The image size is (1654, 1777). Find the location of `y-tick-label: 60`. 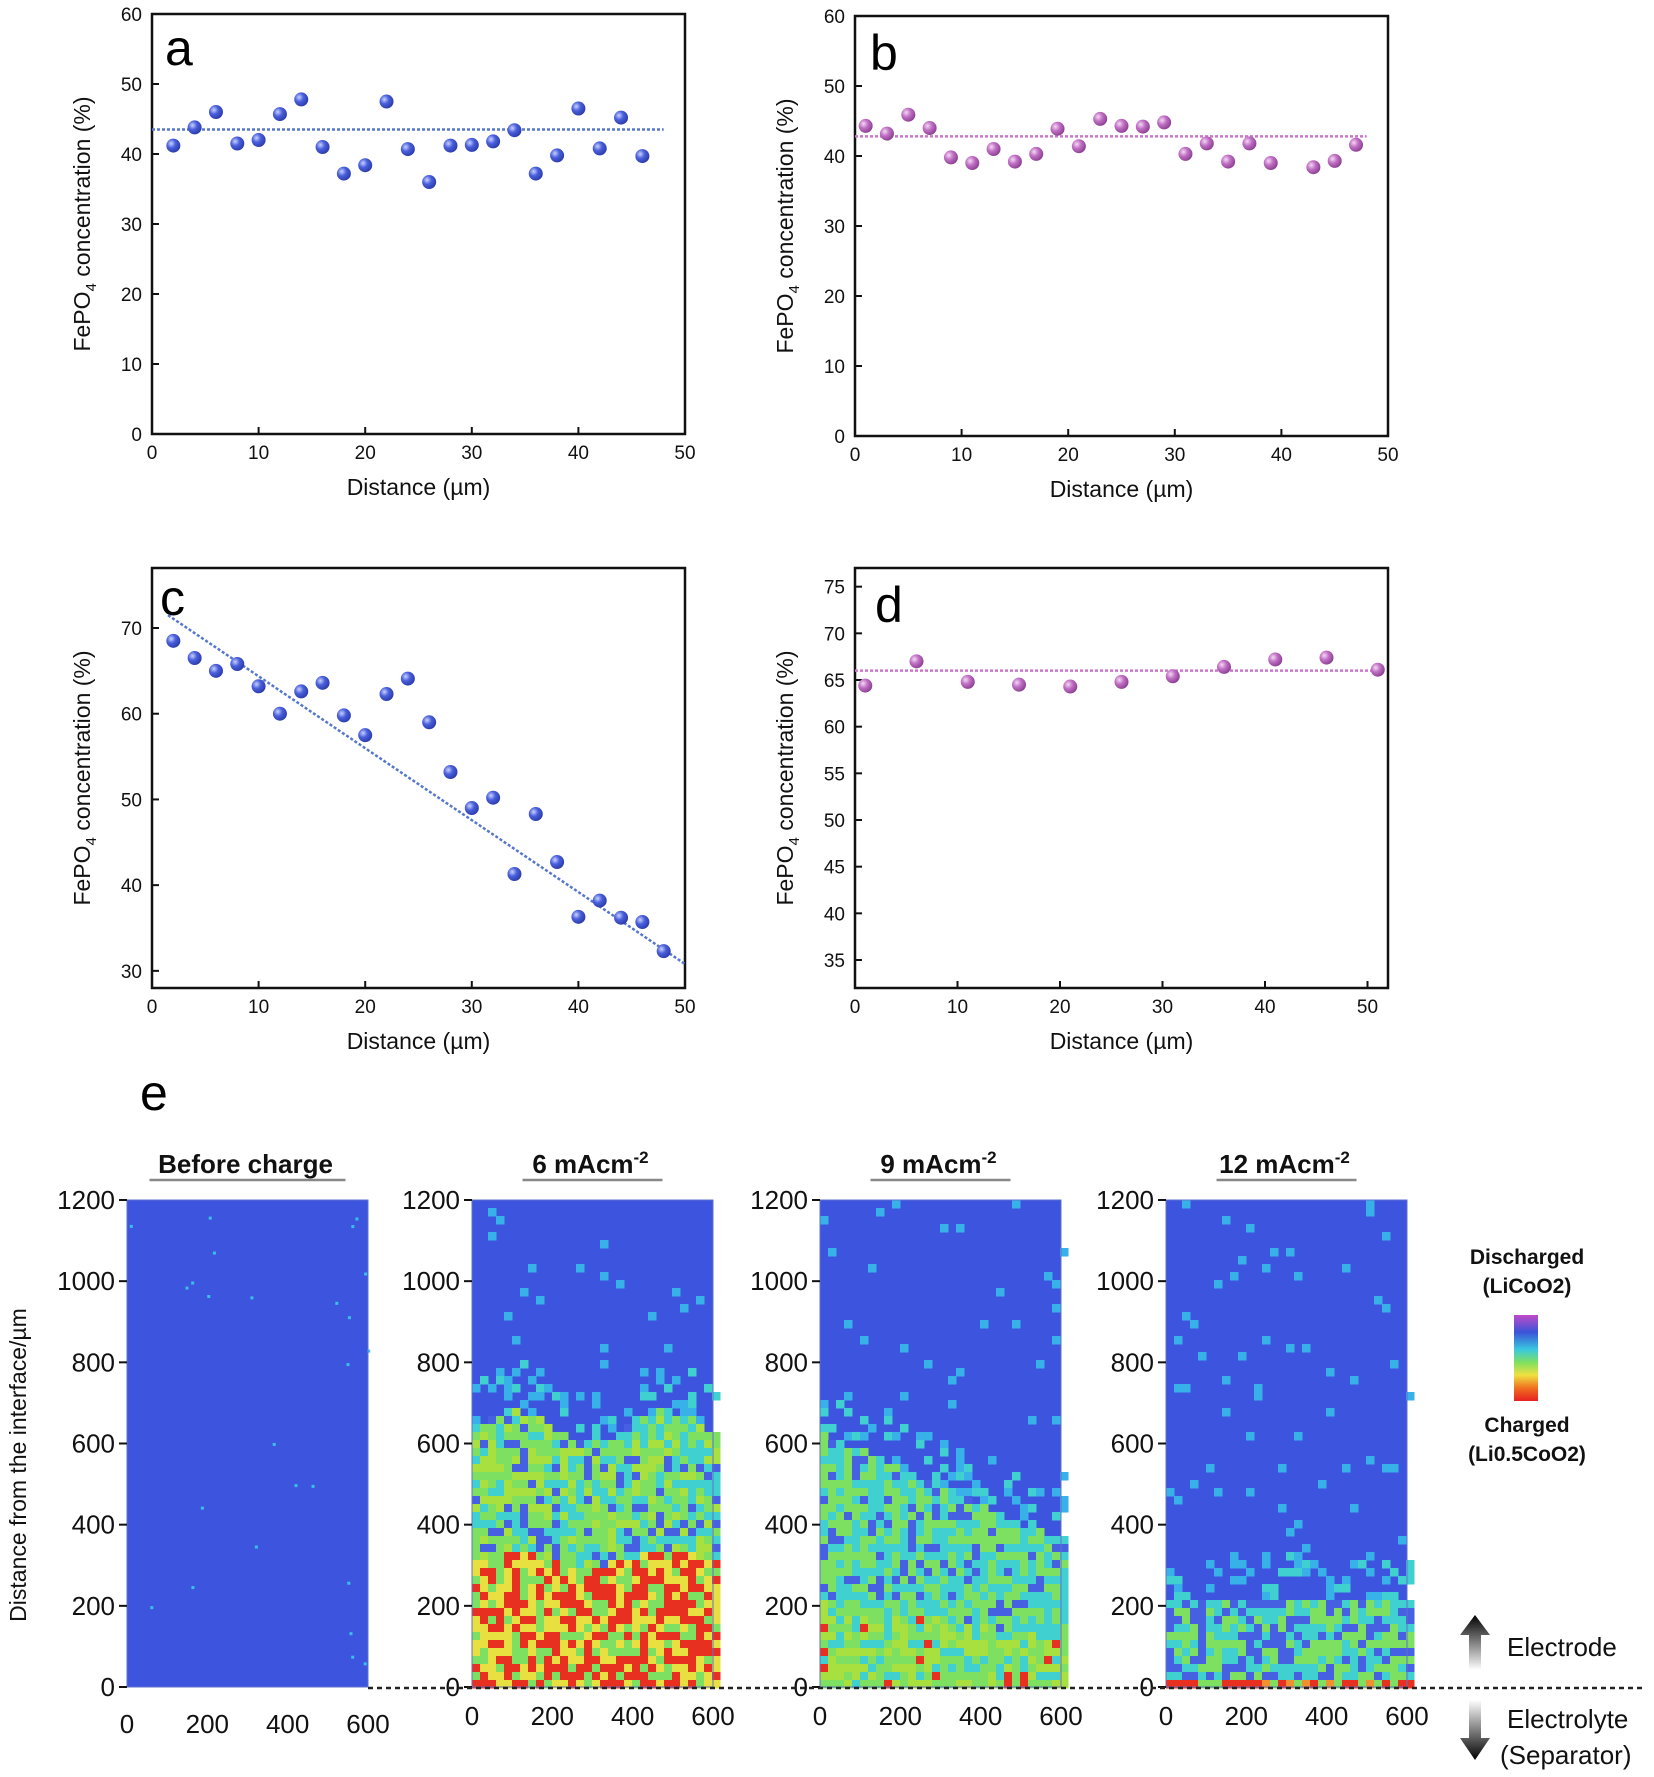

y-tick-label: 60 is located at coordinates (131, 15).